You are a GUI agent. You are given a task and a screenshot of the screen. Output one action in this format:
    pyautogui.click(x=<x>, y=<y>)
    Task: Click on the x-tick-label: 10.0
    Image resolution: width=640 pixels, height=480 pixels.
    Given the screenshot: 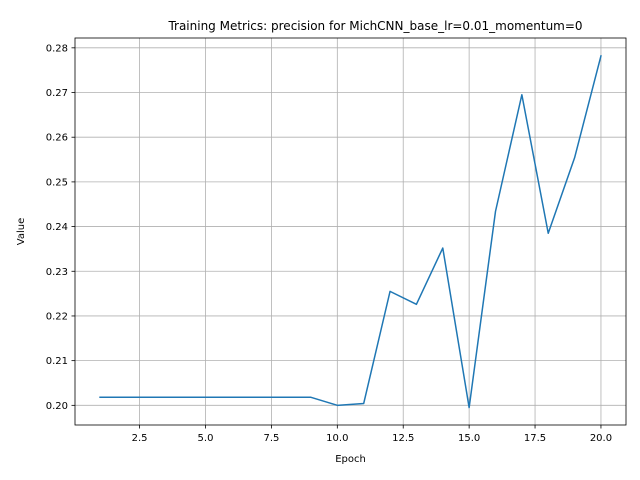 What is the action you would take?
    pyautogui.click(x=337, y=438)
    